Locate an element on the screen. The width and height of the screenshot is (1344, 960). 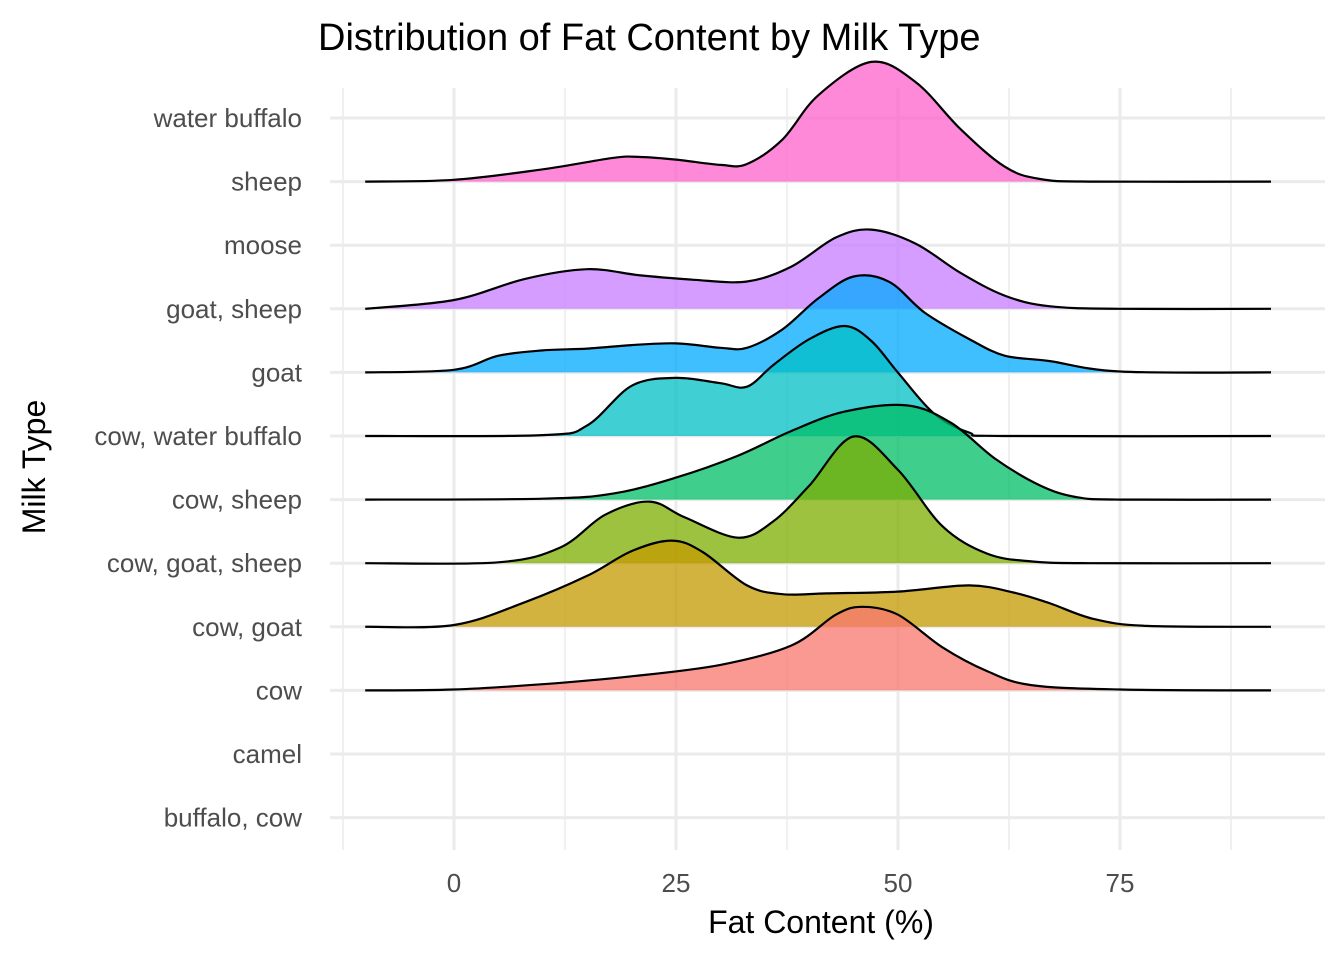
ridge-cow-goat is located at coordinates (818, 584).